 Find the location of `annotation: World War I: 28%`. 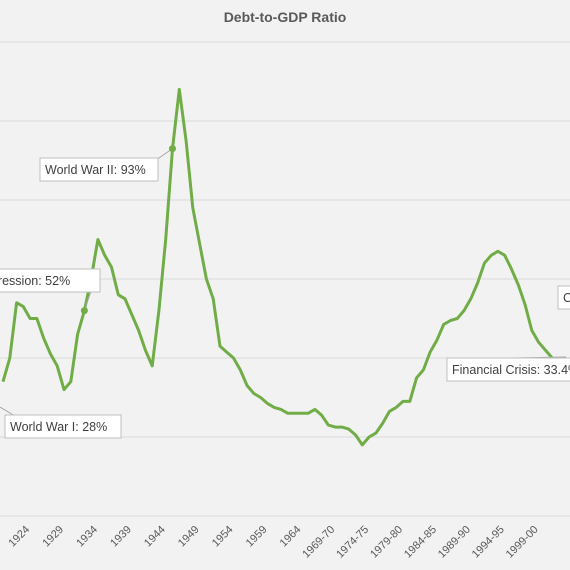

annotation: World War I: 28% is located at coordinates (61, 422).